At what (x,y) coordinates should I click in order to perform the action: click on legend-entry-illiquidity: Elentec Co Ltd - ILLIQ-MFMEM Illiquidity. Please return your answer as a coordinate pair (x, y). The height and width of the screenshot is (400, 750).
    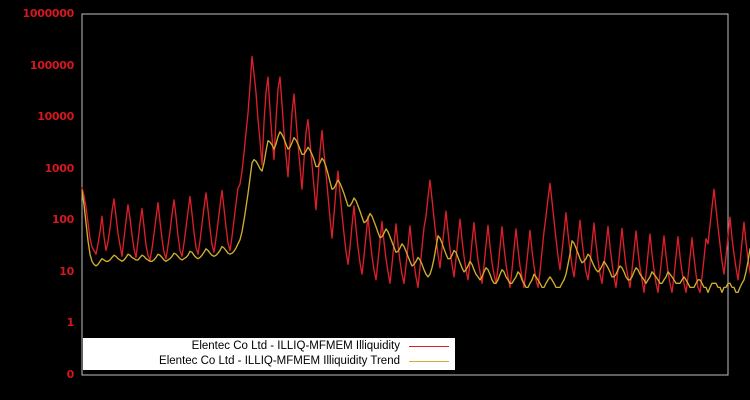
    Looking at the image, I should click on (269, 346).